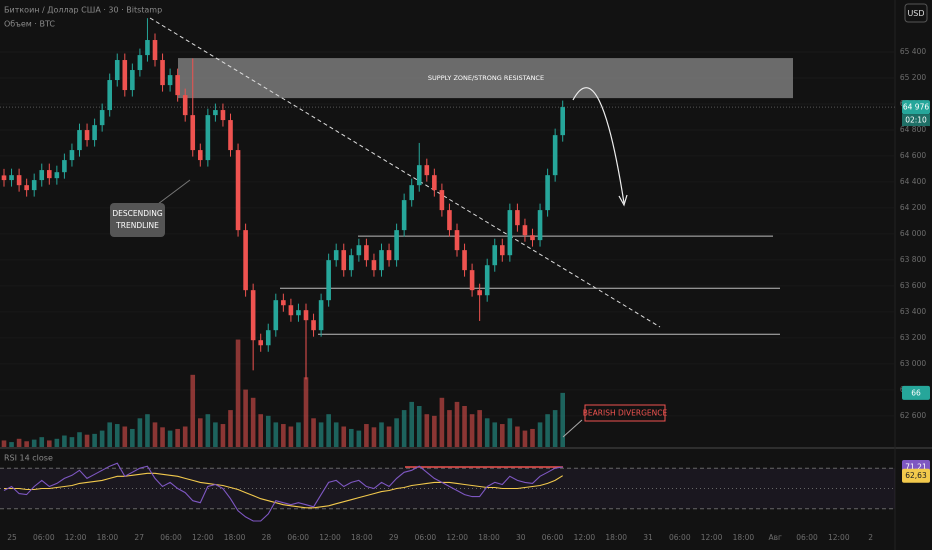  I want to click on currency-button, so click(916, 13).